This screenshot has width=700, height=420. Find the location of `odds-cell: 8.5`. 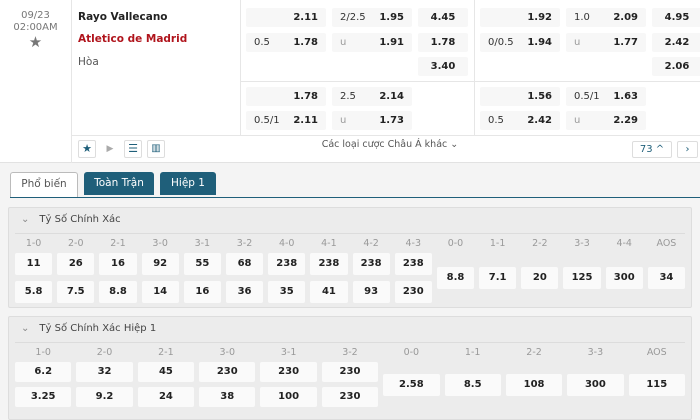

odds-cell: 8.5 is located at coordinates (472, 385).